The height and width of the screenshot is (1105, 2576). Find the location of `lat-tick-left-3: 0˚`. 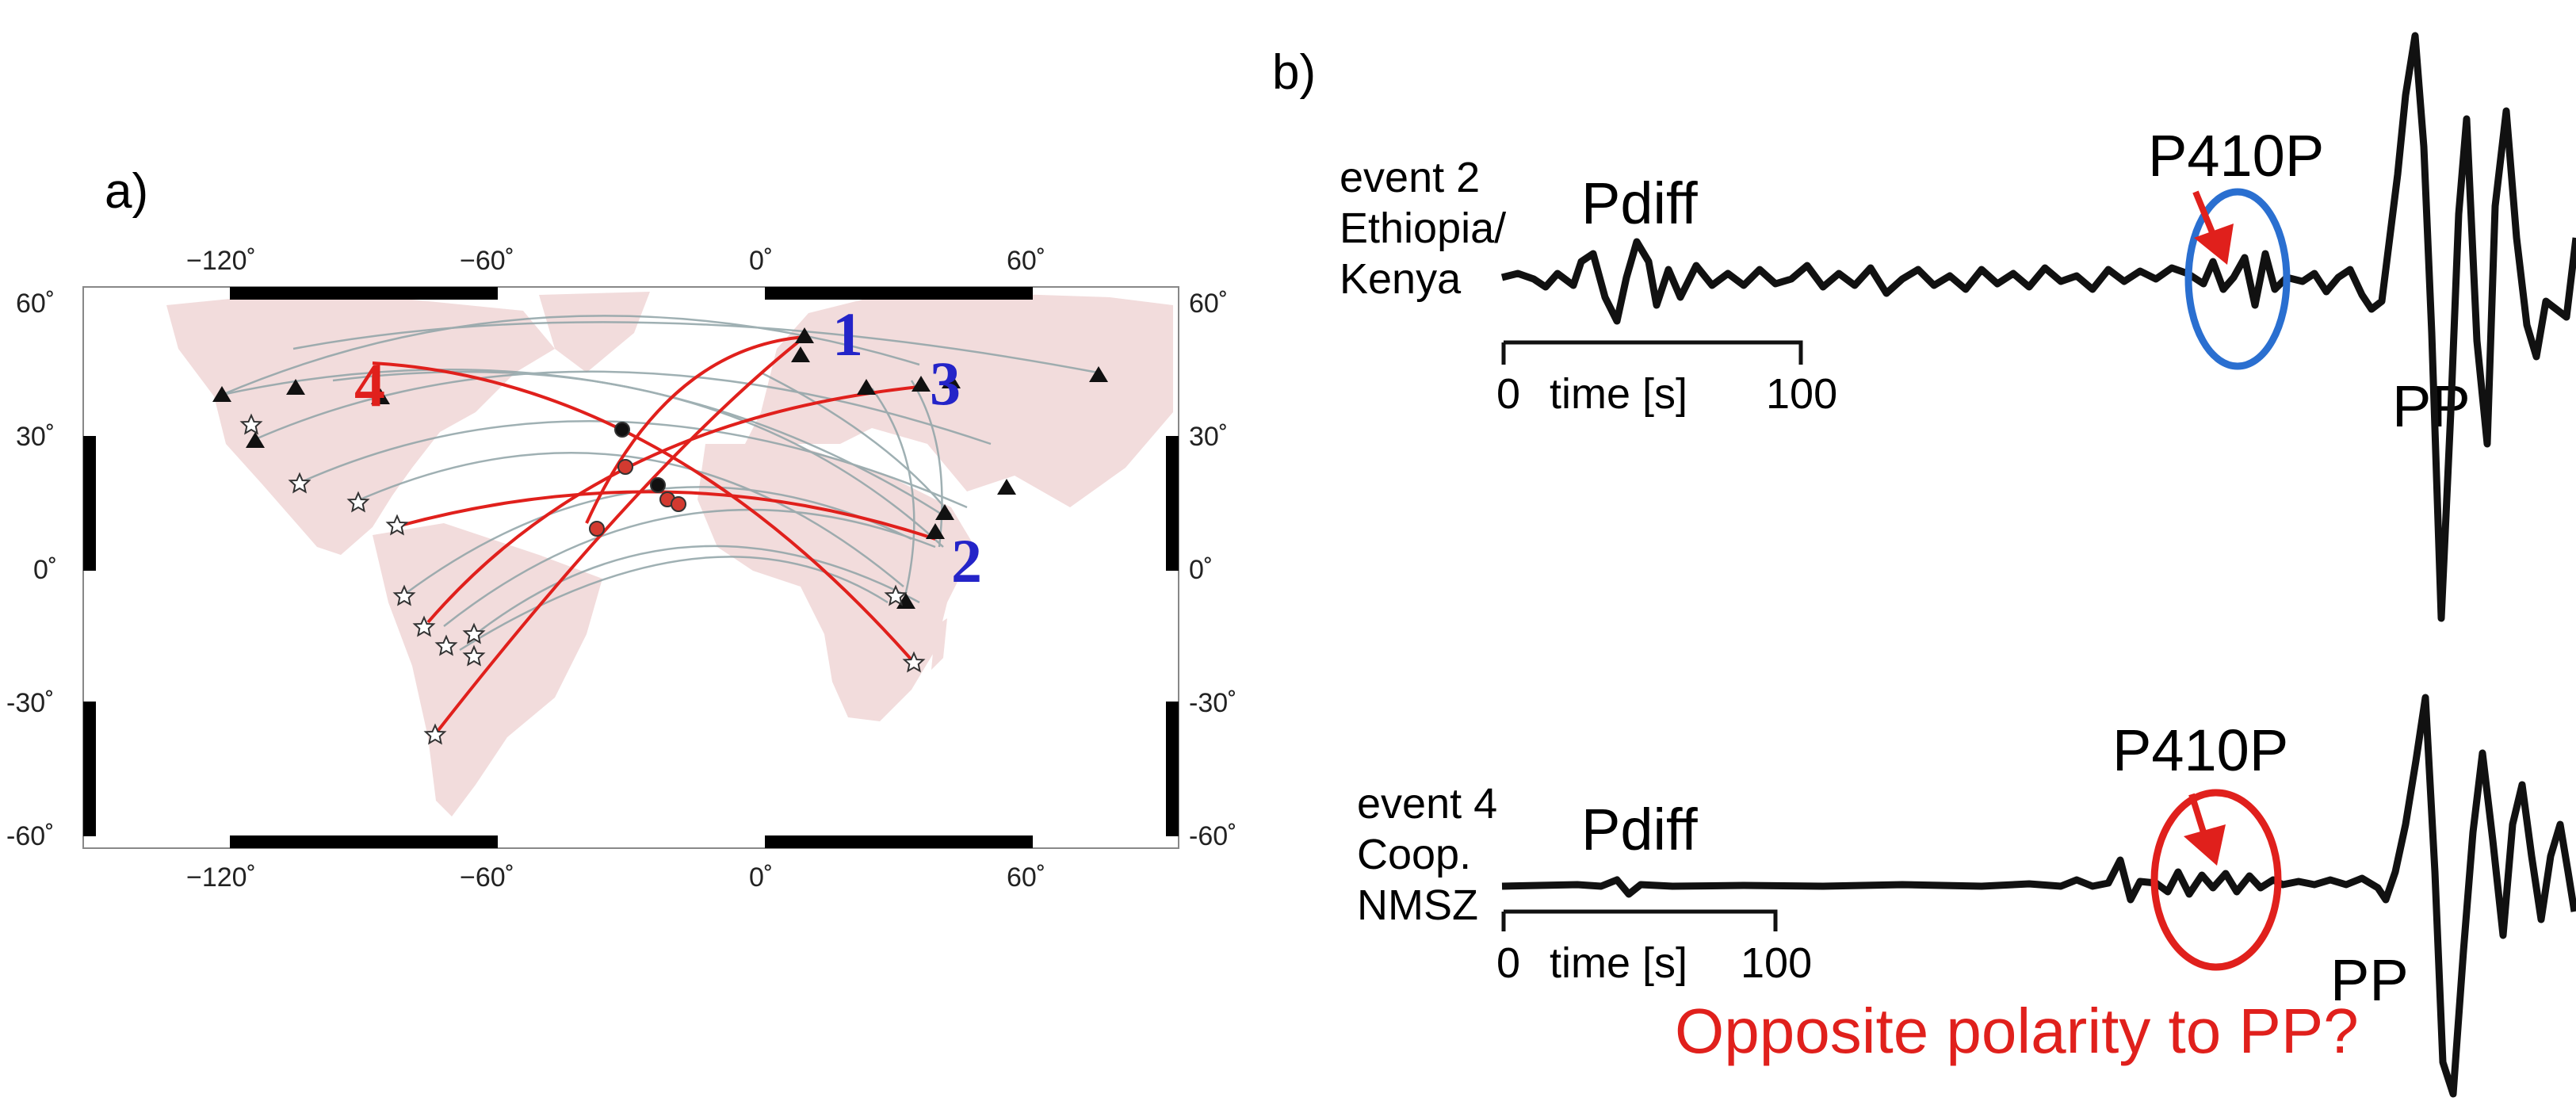

lat-tick-left-3: 0˚ is located at coordinates (45, 570).